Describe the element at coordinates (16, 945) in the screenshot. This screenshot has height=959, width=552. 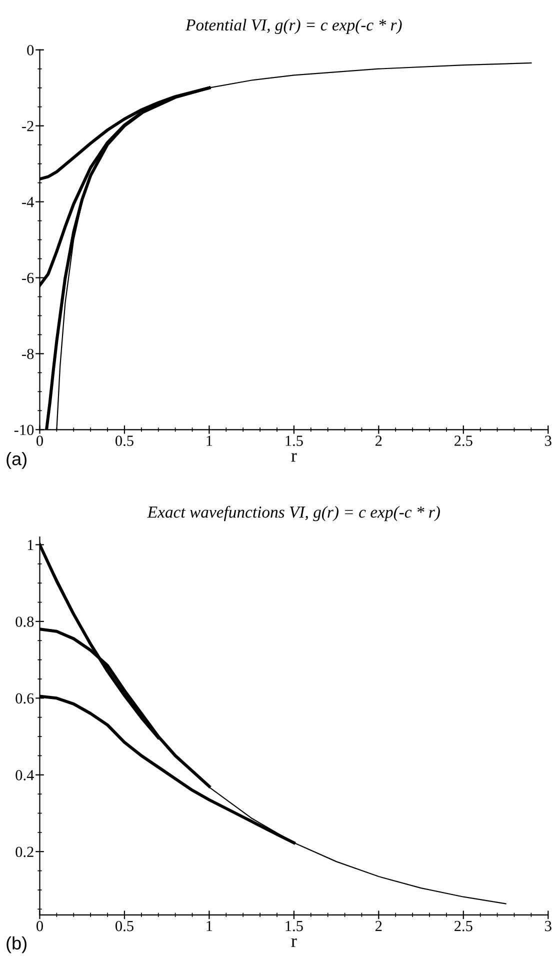
I see `text: (b)` at that location.